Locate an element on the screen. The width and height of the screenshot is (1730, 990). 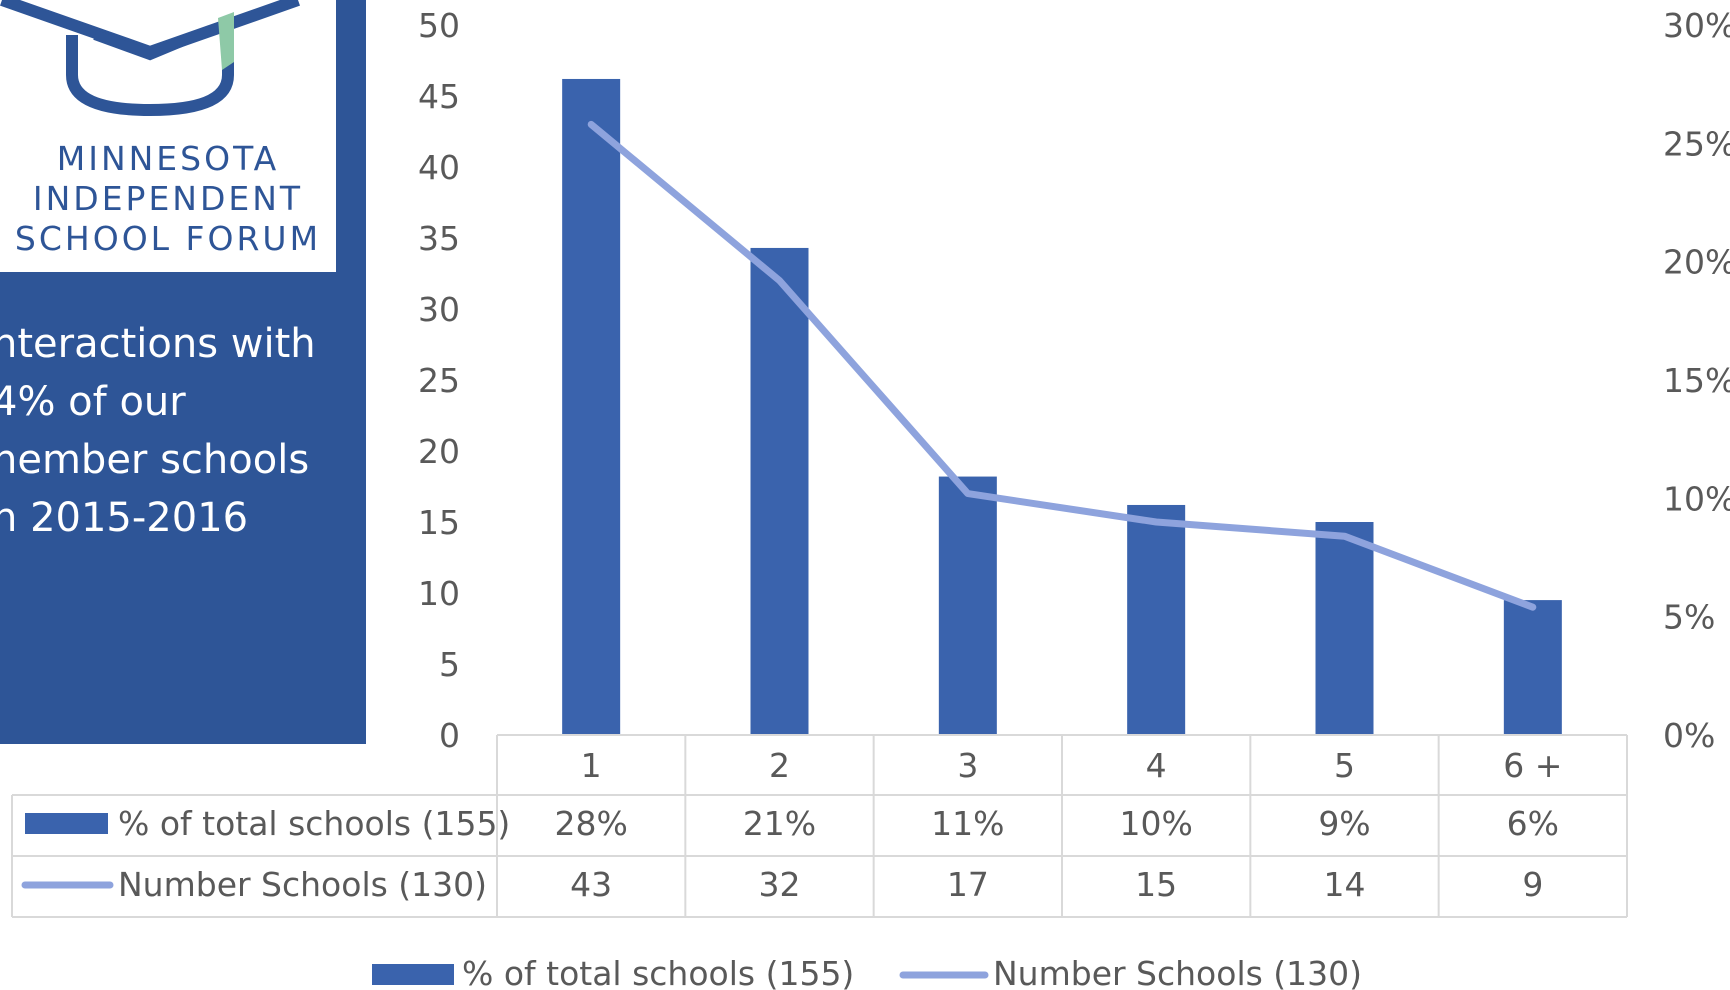
y-axis-left: 0 5 10 15 20 25 30 35 40 45 50 is located at coordinates (439, 380).